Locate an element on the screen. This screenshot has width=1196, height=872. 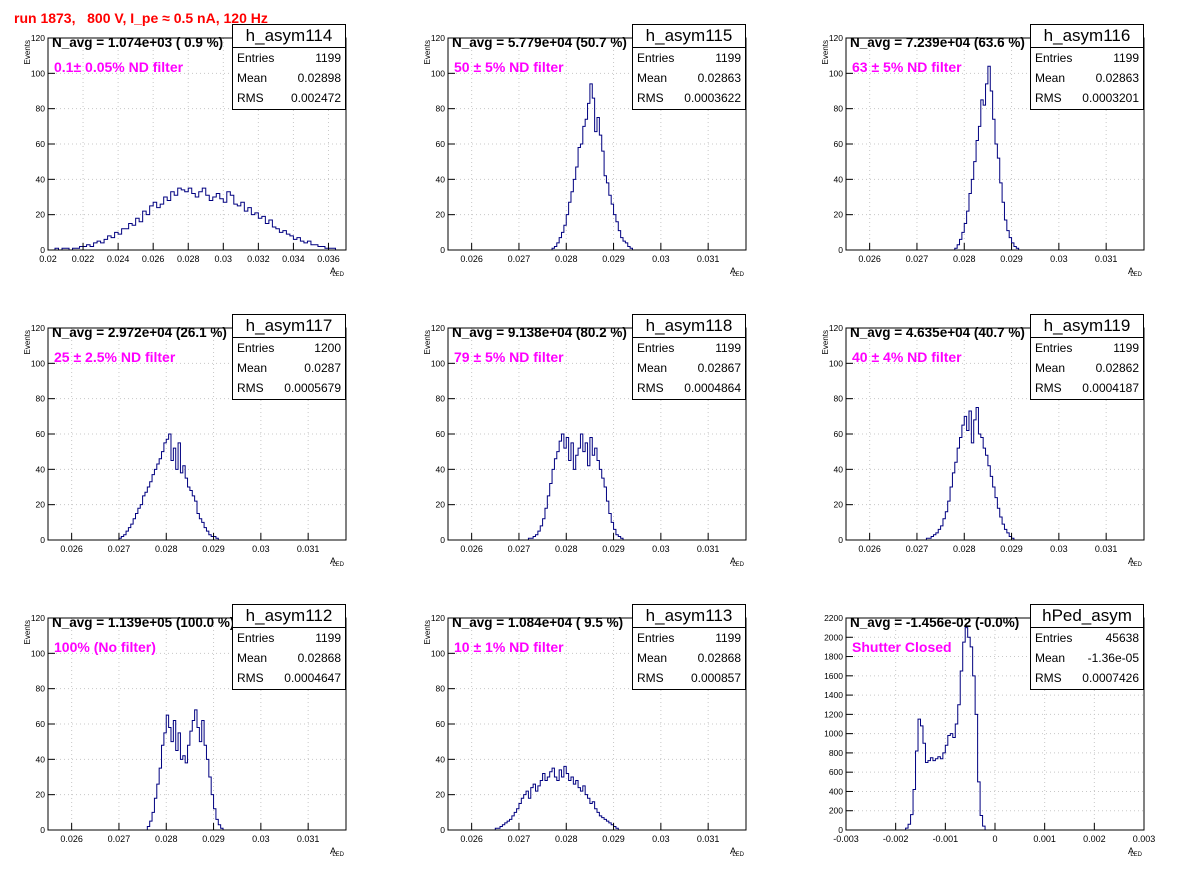
x-tick-label: 0.003 is located at coordinates (1144, 839).